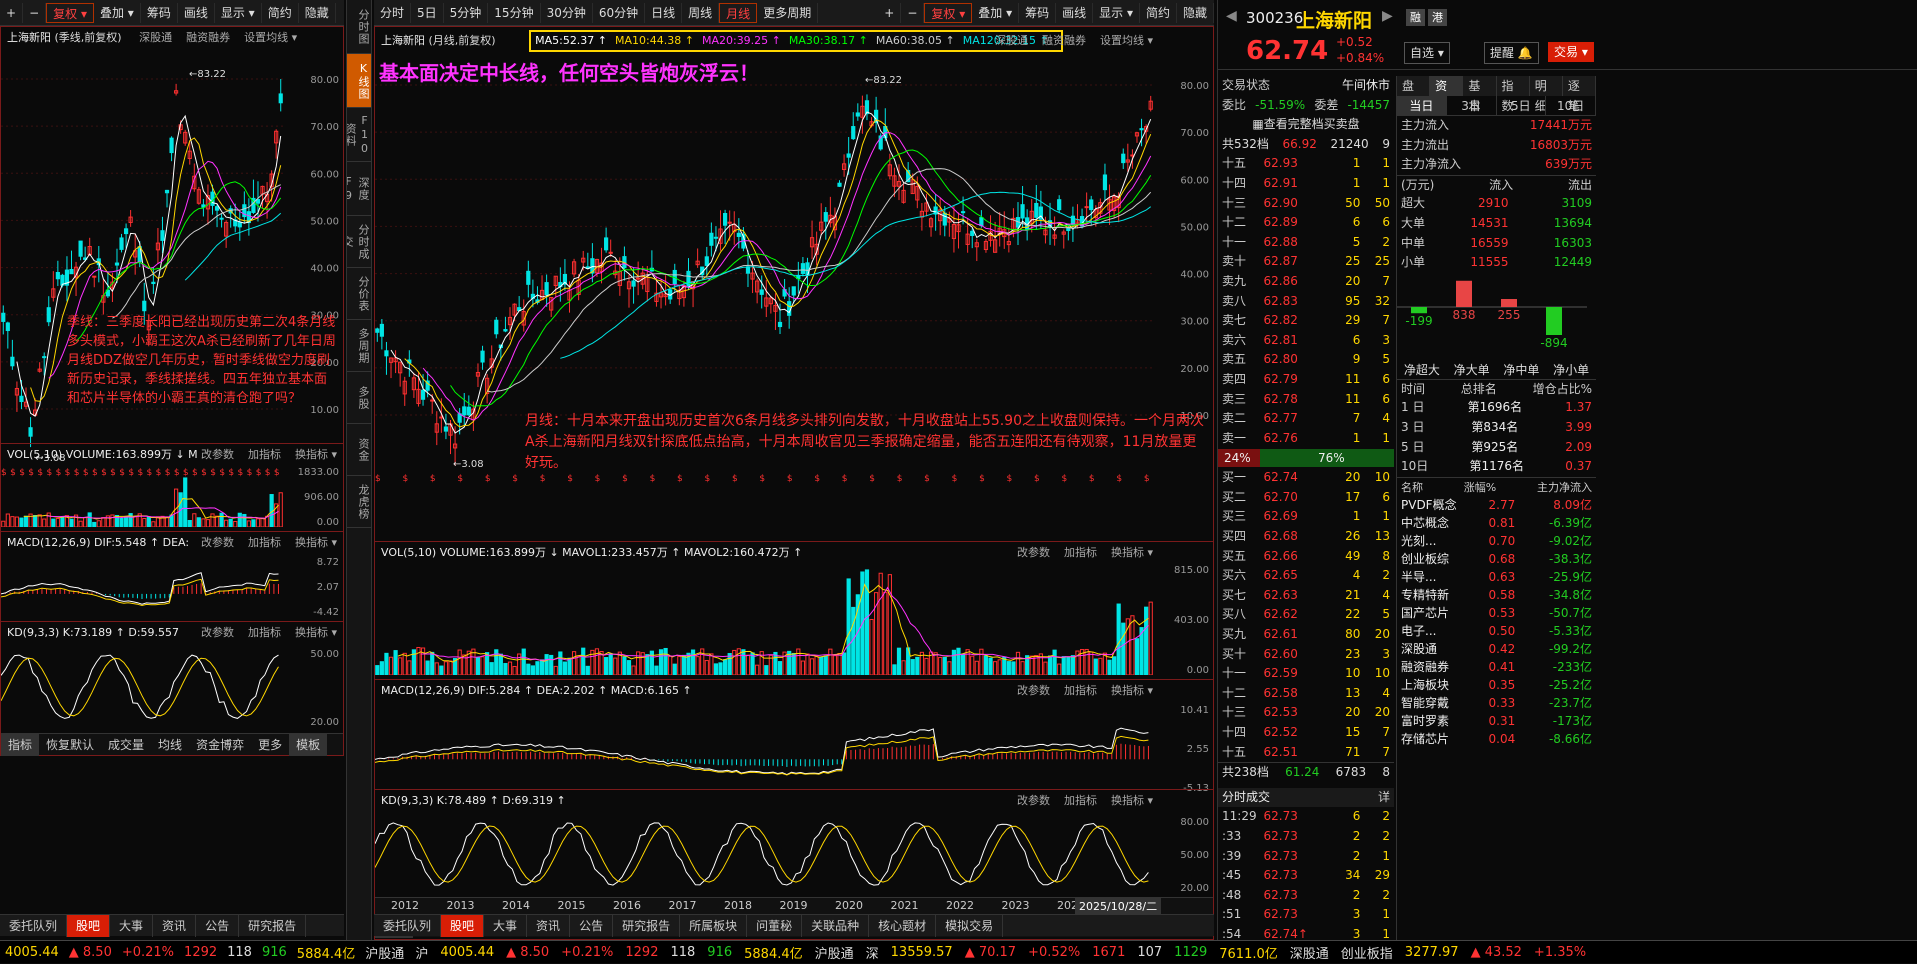 The image size is (1917, 964). What do you see at coordinates (359, 189) in the screenshot?
I see `vtab-3: 深度F9` at bounding box center [359, 189].